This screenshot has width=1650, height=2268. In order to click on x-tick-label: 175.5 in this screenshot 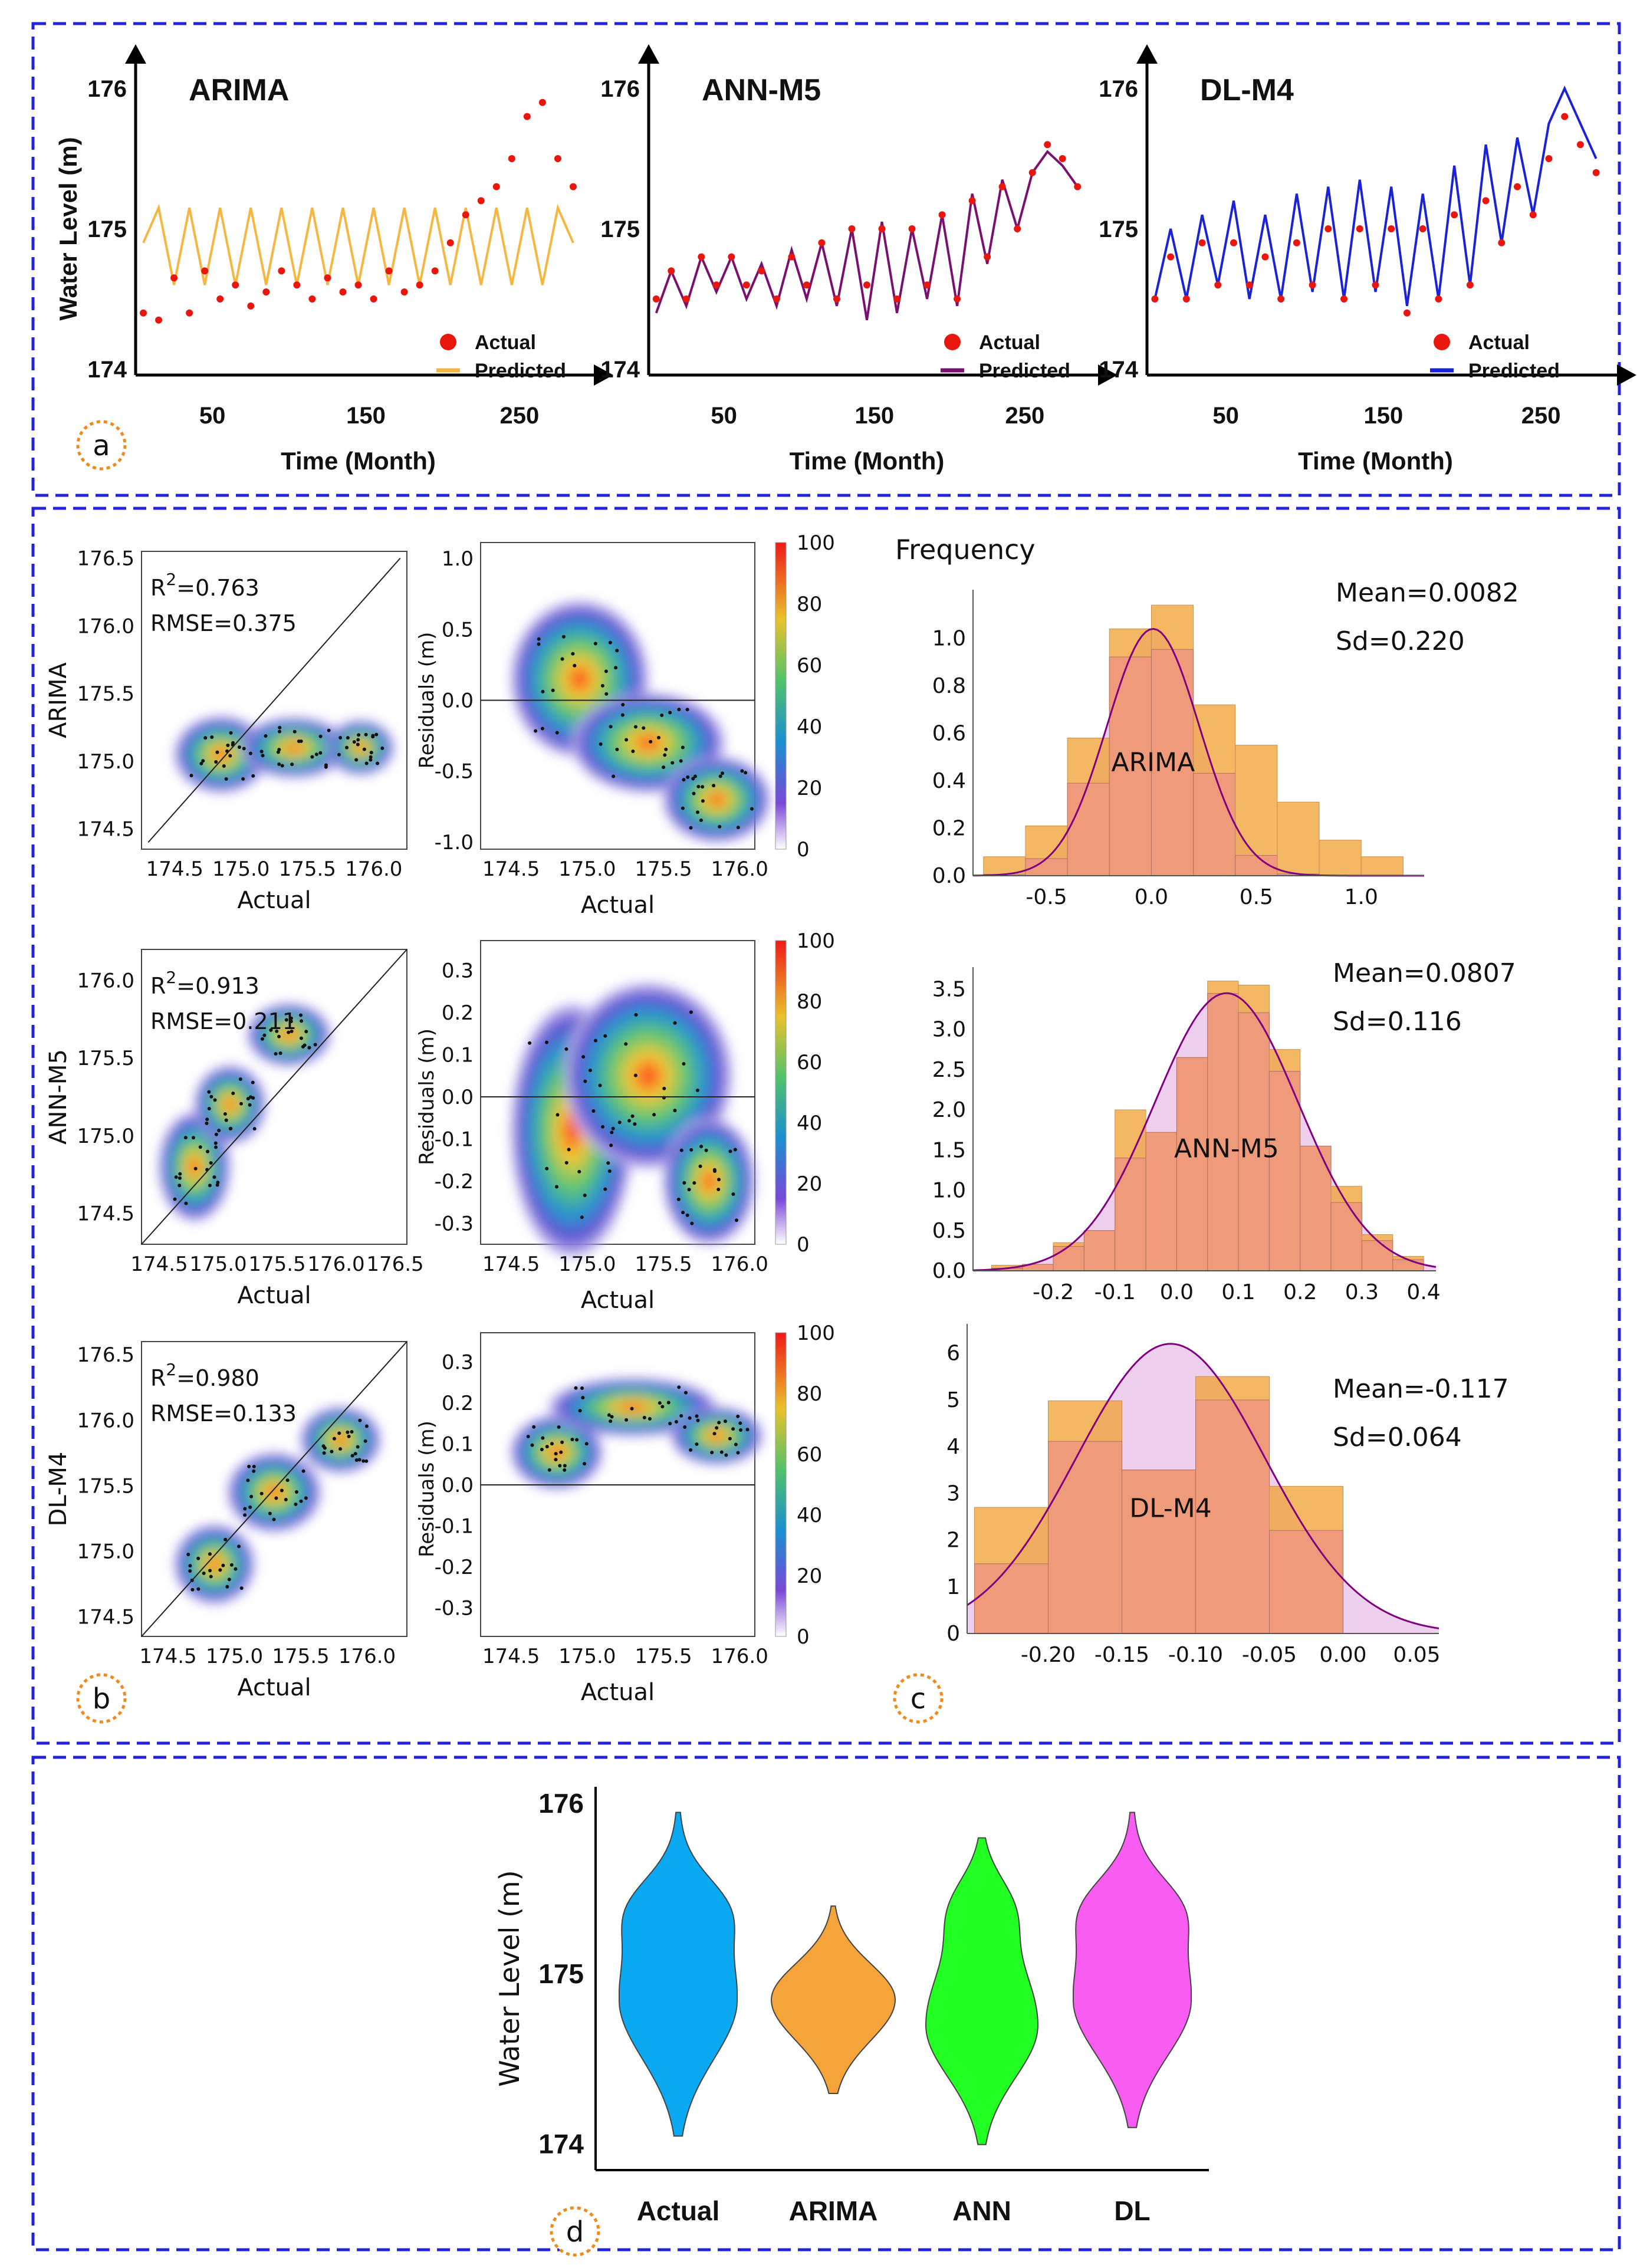, I will do `click(300, 1656)`.